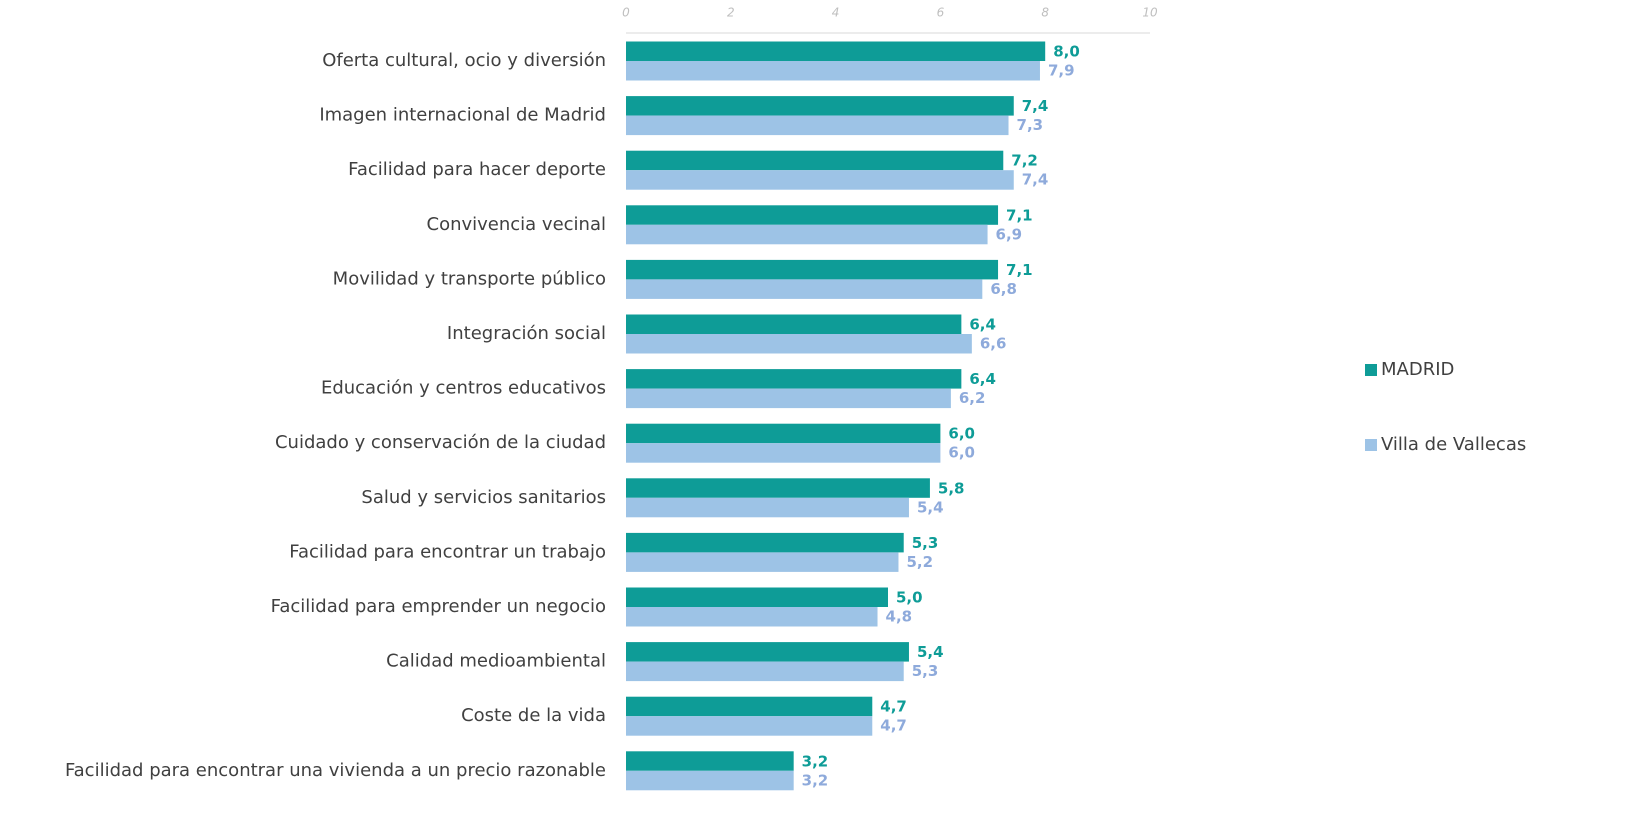 The height and width of the screenshot is (835, 1652). I want to click on x-tick-label: 8, so click(1045, 13).